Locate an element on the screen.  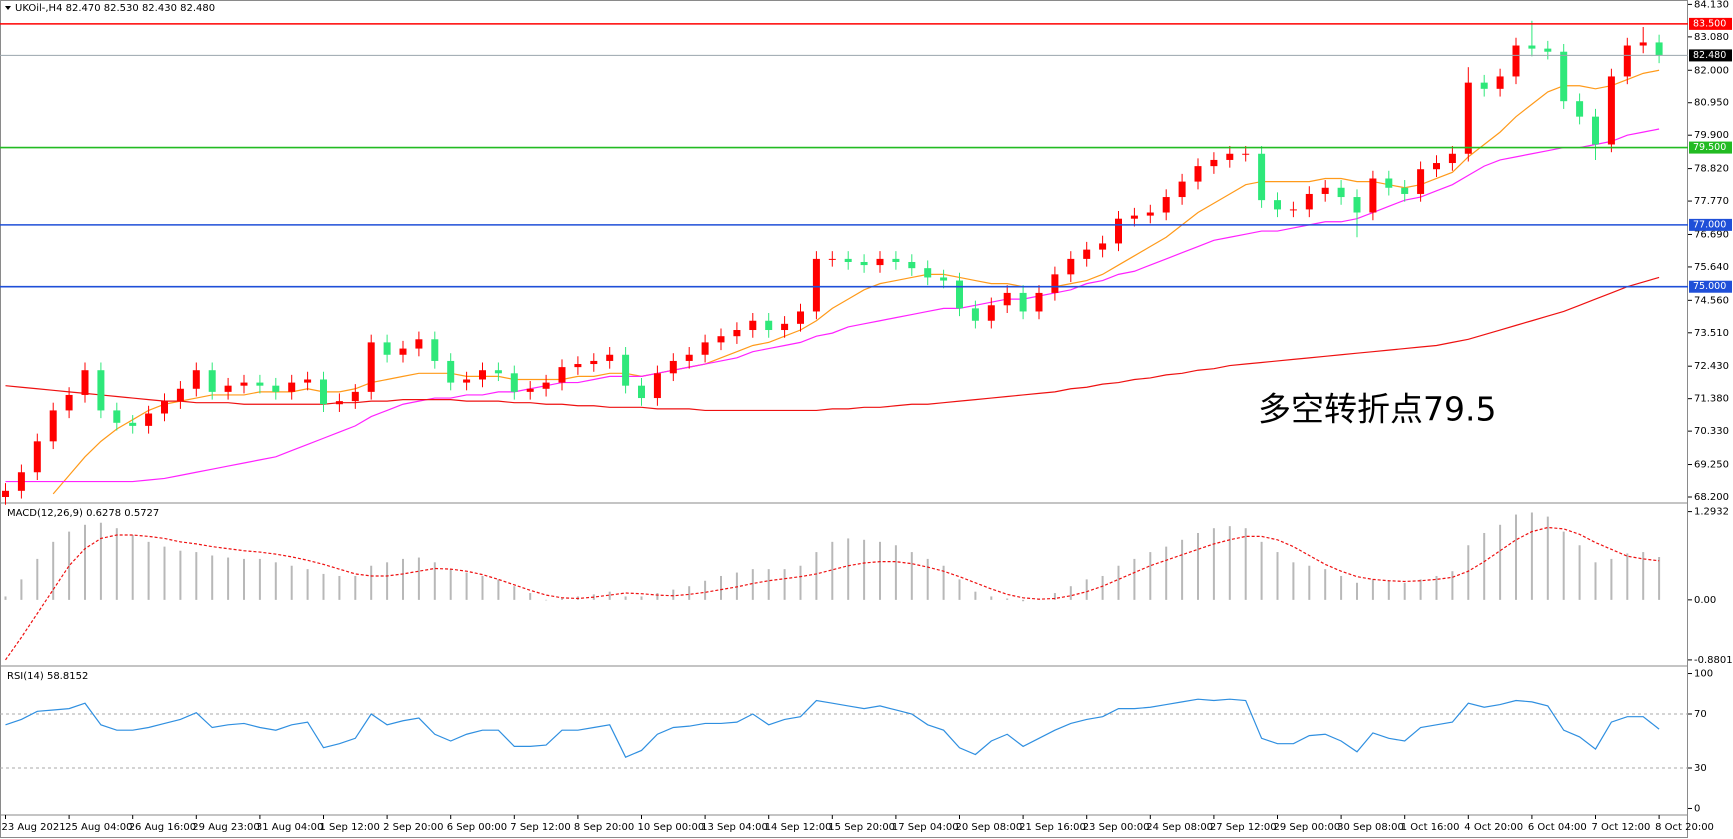
y-tick-label: 84.130 is located at coordinates (1711, 5).